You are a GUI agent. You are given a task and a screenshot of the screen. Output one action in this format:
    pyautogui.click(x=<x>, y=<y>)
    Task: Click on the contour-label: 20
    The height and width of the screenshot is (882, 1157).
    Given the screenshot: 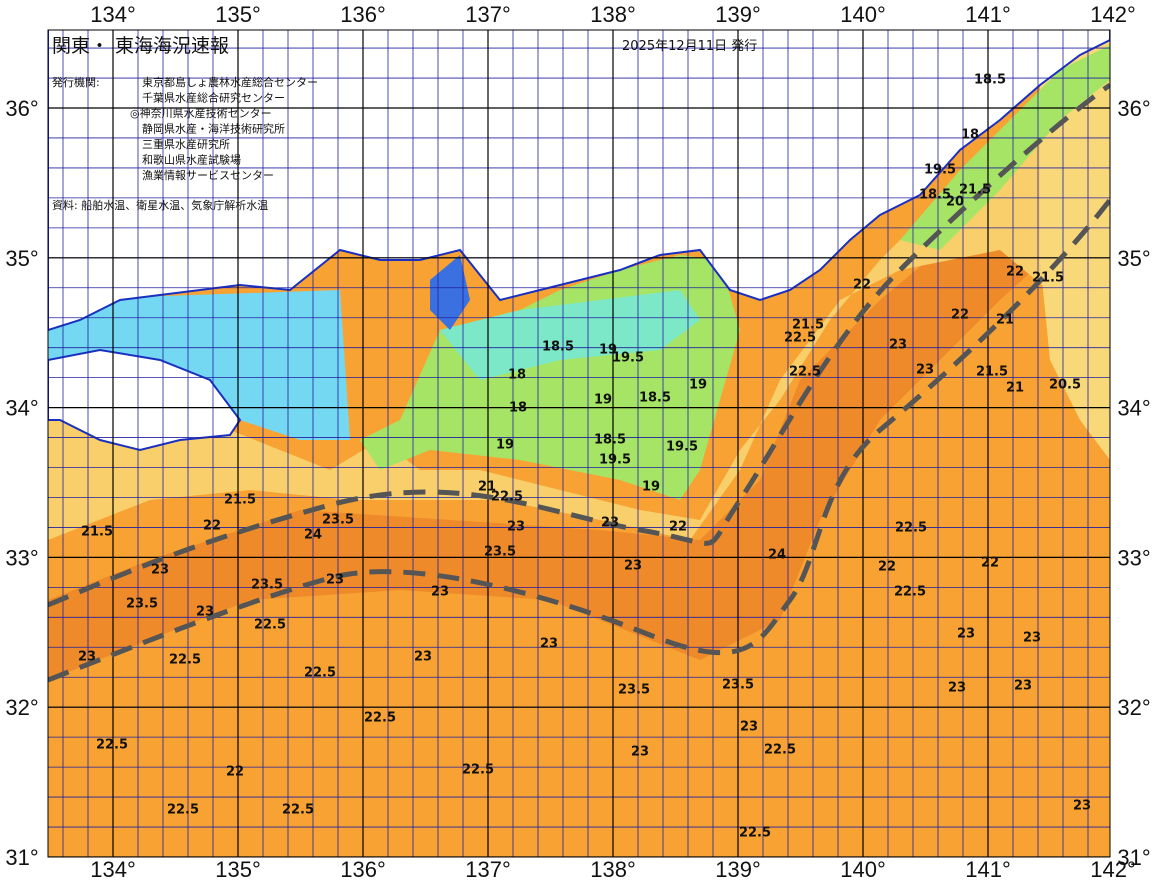 What is the action you would take?
    pyautogui.click(x=955, y=202)
    